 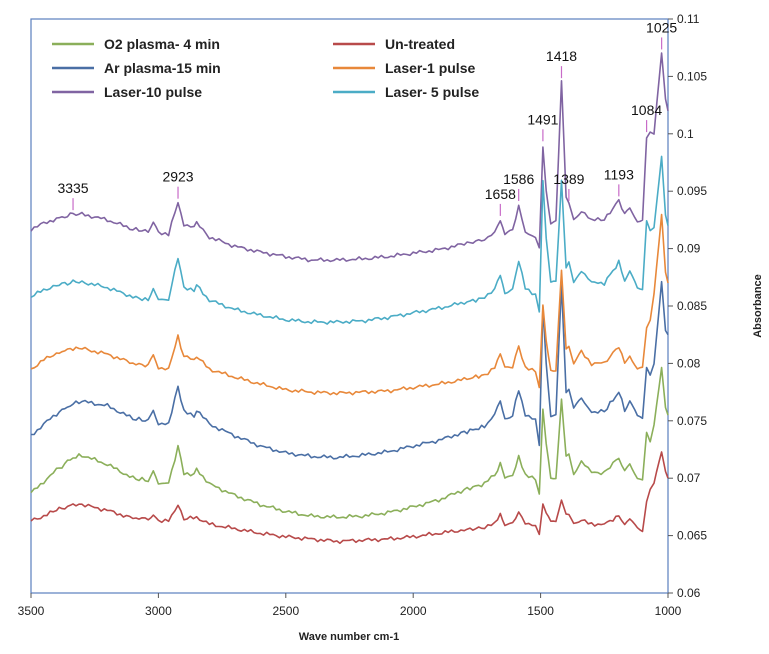 What do you see at coordinates (540, 611) in the screenshot?
I see `x-tick-label: 1500` at bounding box center [540, 611].